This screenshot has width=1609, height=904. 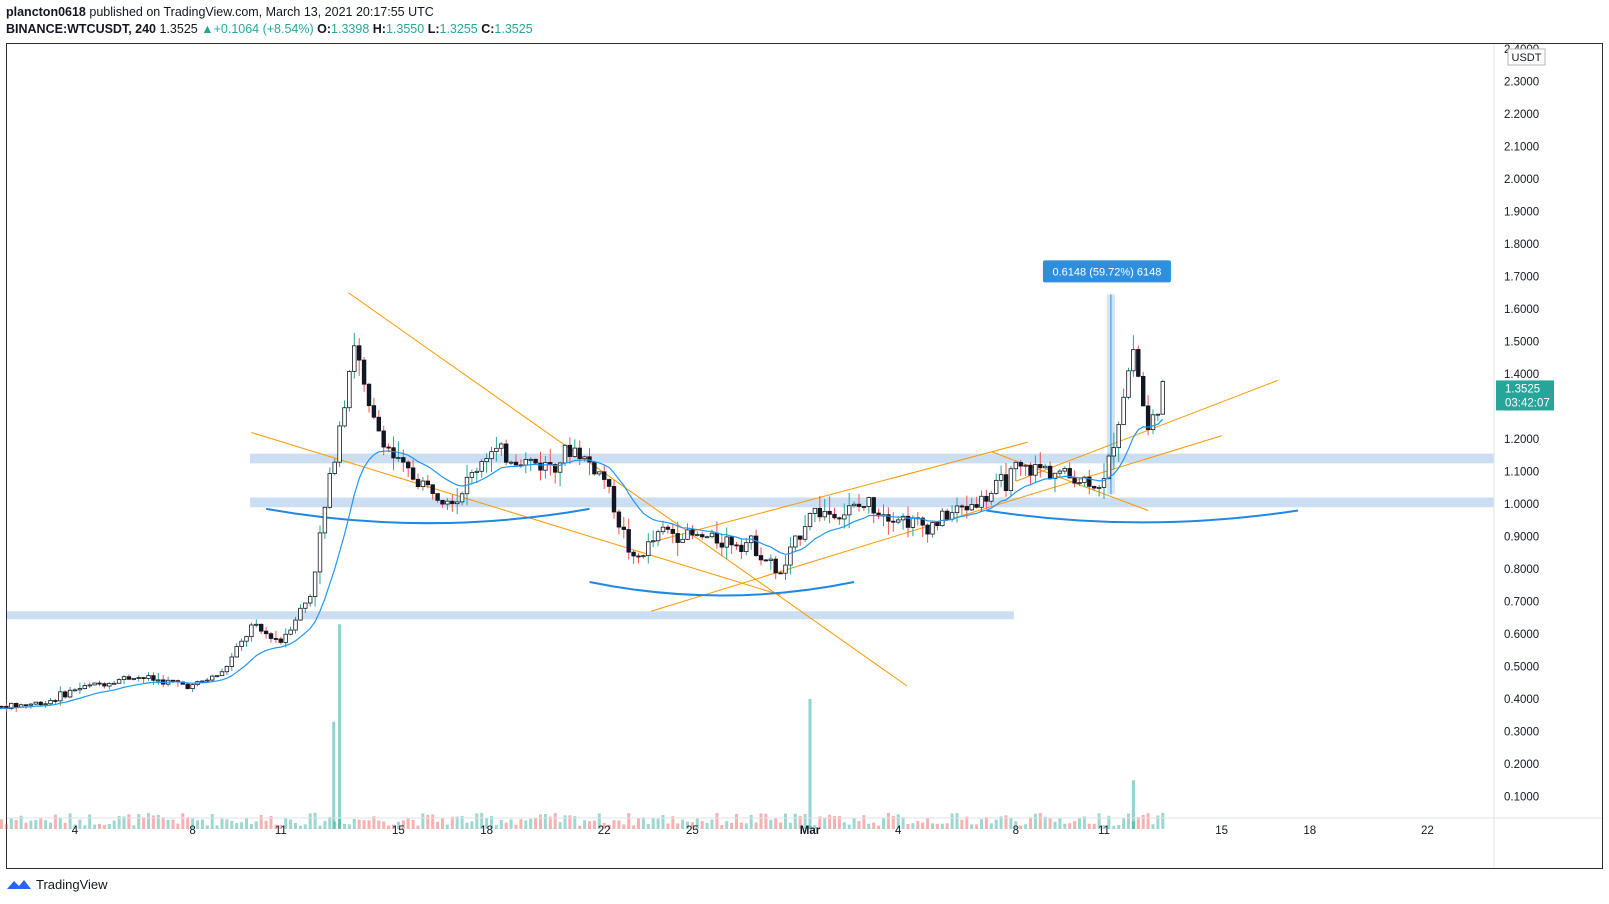 What do you see at coordinates (1521, 310) in the screenshot?
I see `price-tick-label: 1.6000` at bounding box center [1521, 310].